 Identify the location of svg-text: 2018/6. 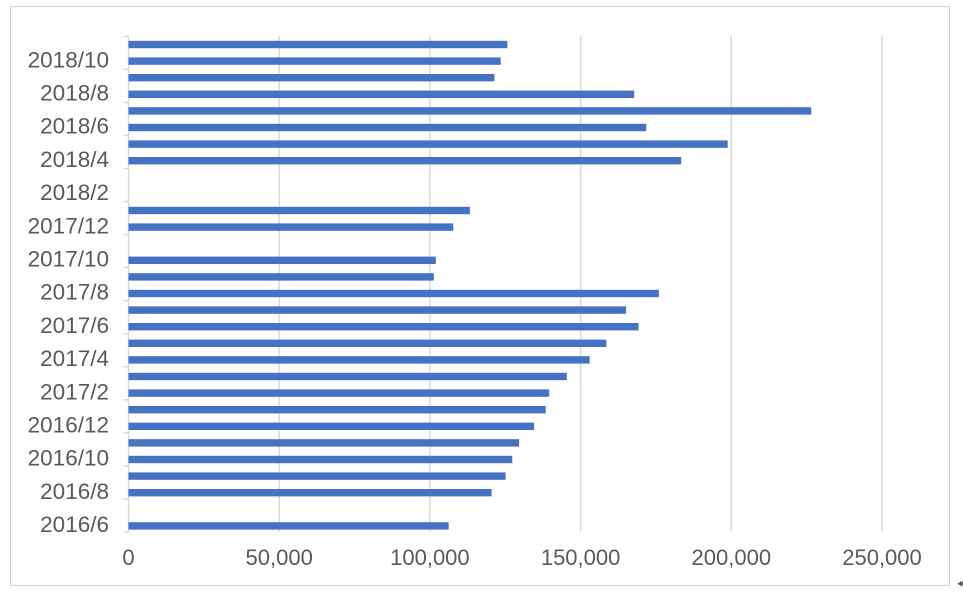
(74, 126).